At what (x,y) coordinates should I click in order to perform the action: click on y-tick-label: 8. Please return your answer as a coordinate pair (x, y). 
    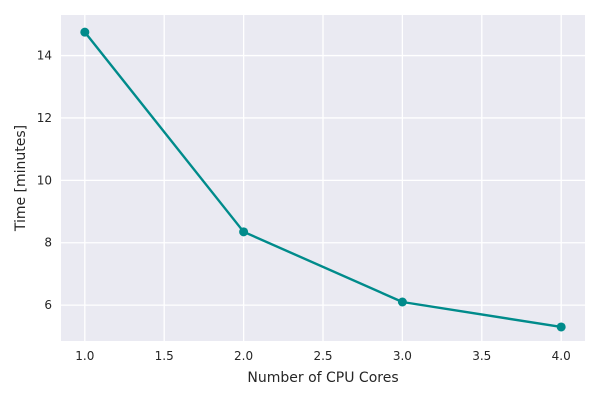
    Looking at the image, I should click on (48, 243).